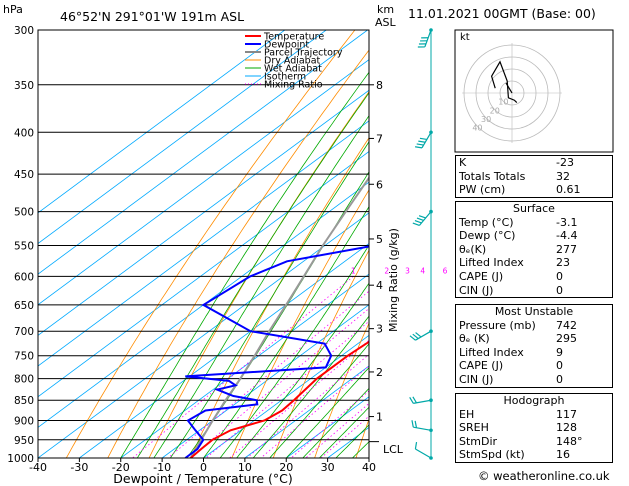 The image size is (629, 486). Describe the element at coordinates (544, 476) in the screenshot. I see `copyright-link: © weatheronline.co.uk` at that location.